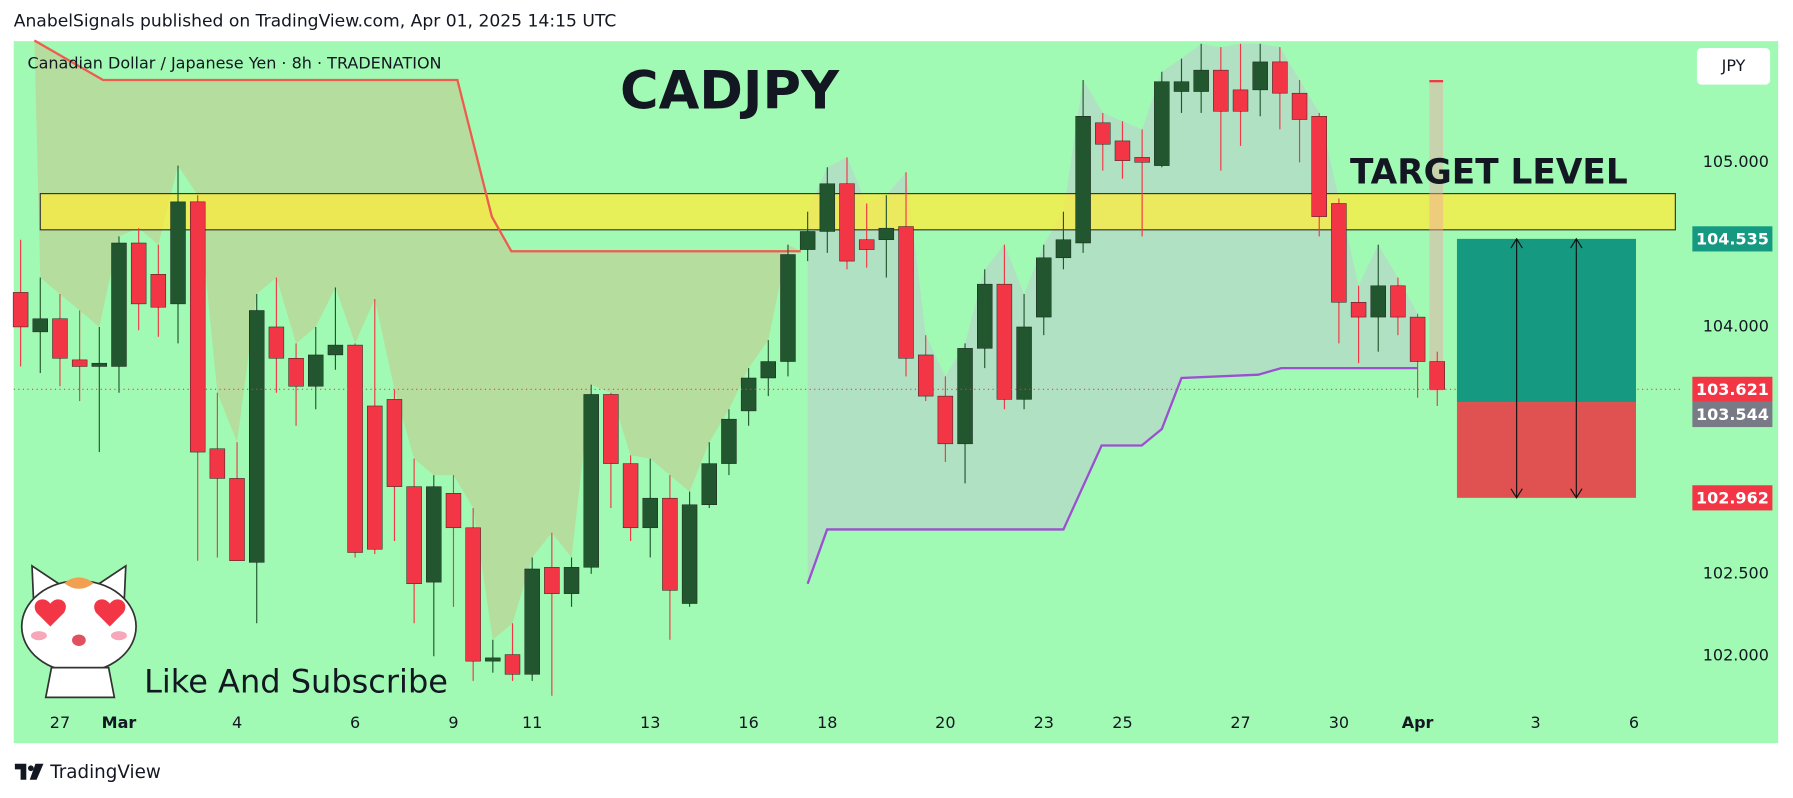 The height and width of the screenshot is (798, 1793). I want to click on currency-box, so click(1733, 66).